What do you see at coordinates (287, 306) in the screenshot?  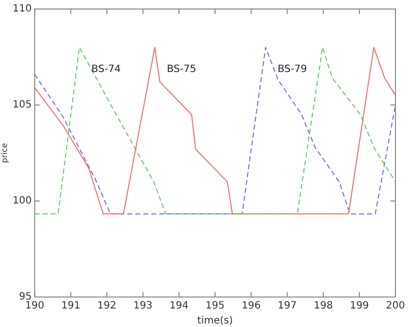 I see `x-tick-label: 197` at bounding box center [287, 306].